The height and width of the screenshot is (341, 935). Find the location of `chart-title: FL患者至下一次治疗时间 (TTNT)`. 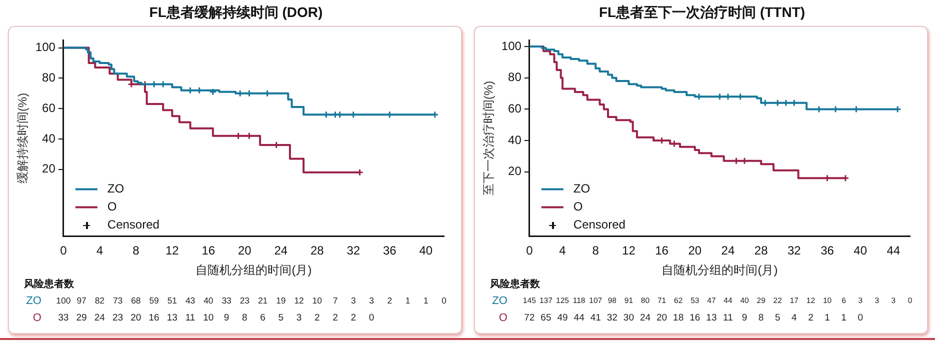

chart-title: FL患者至下一次治疗时间 (TTNT) is located at coordinates (702, 13).